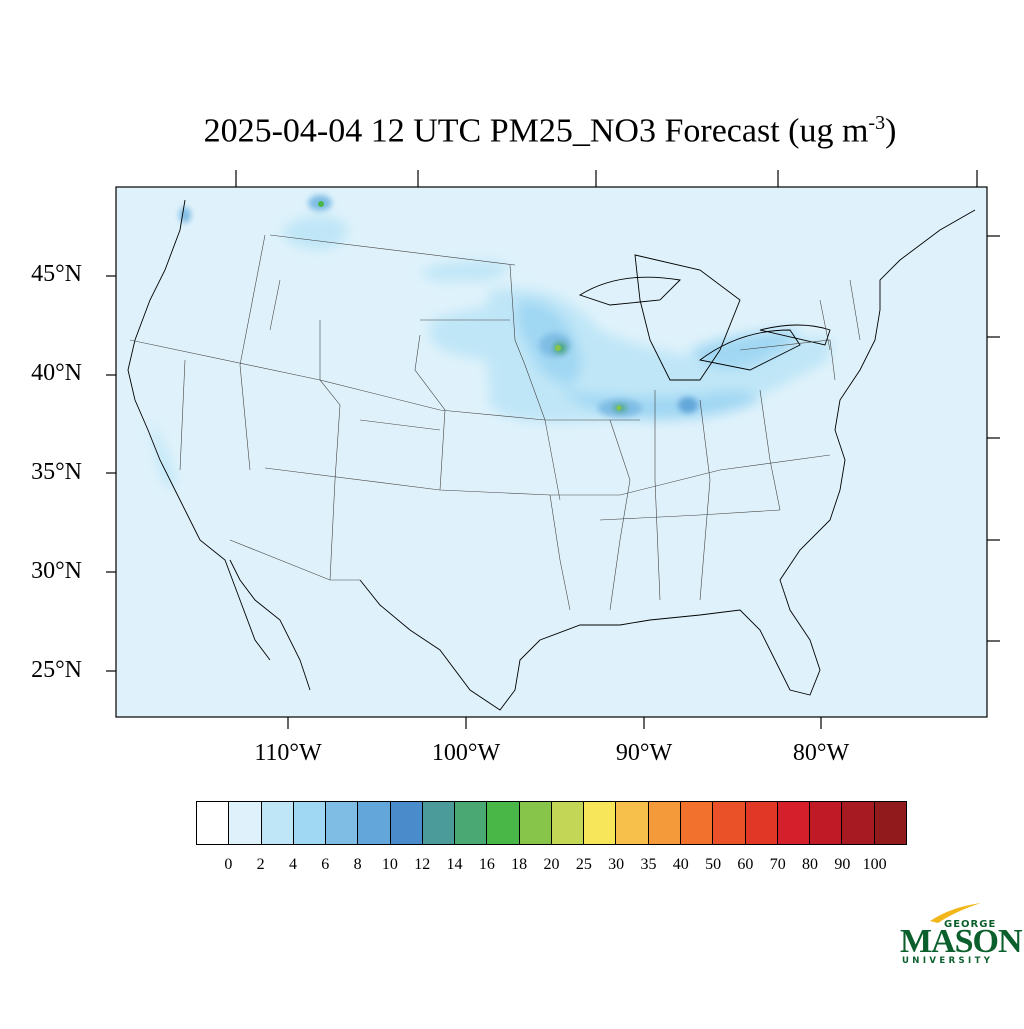  Describe the element at coordinates (970, 924) in the screenshot. I see `logo-line-george: GEORGE` at that location.